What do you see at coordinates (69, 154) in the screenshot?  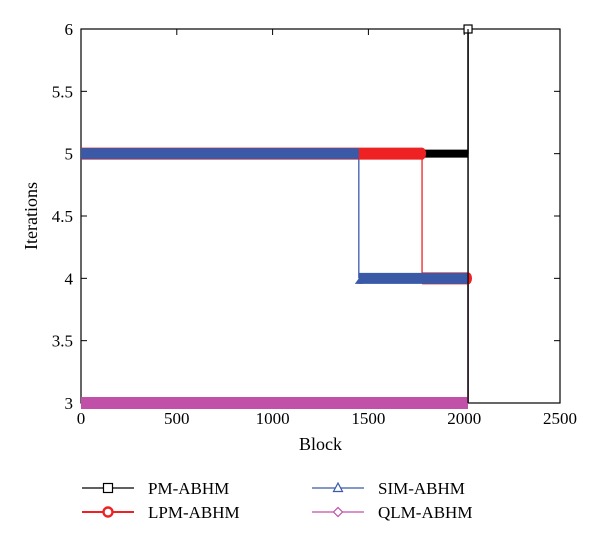 I see `y-tick-label: 5` at bounding box center [69, 154].